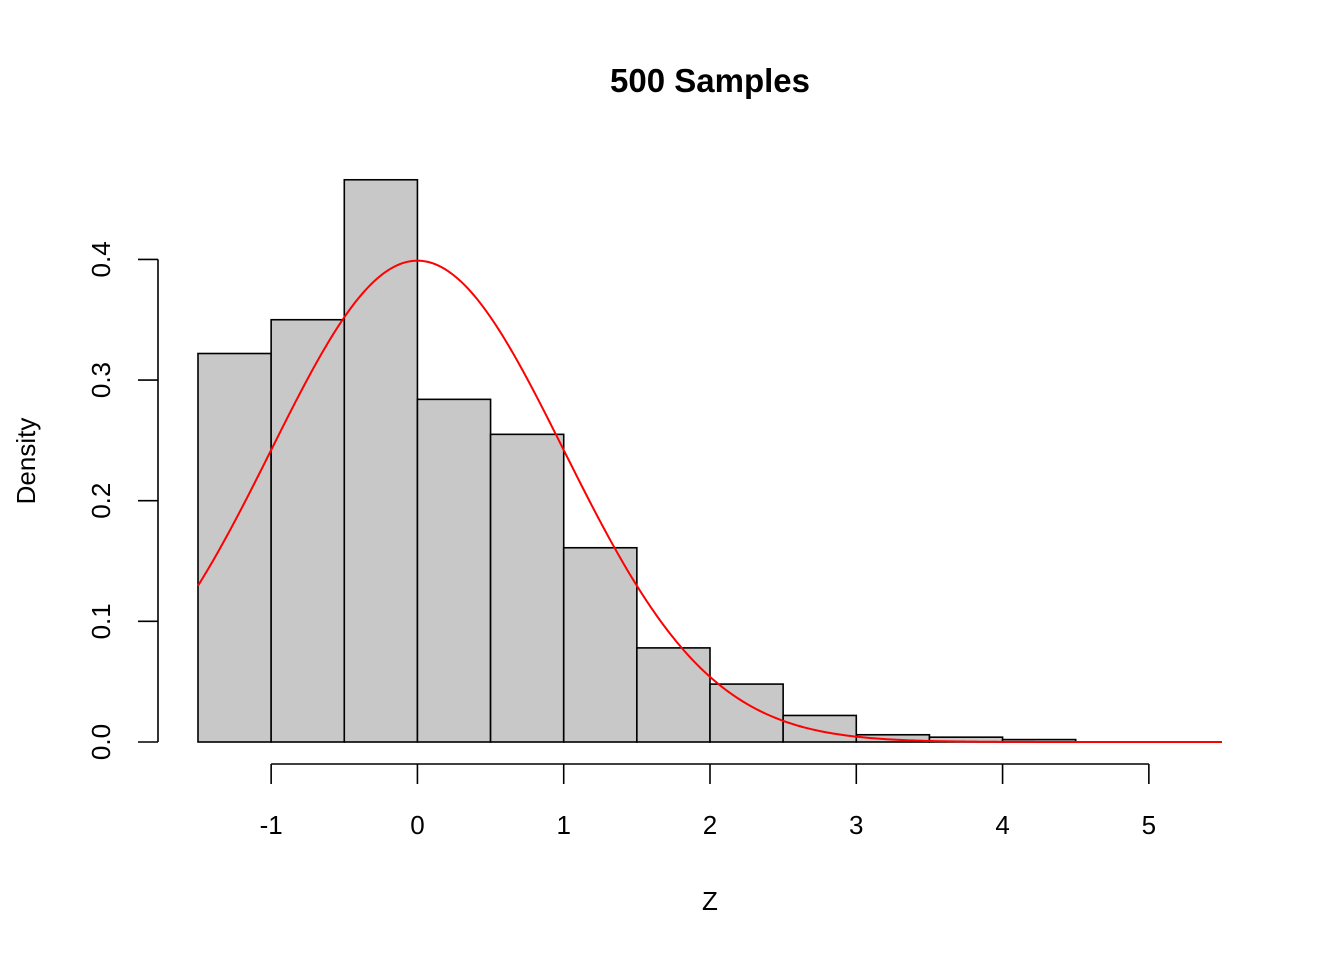  What do you see at coordinates (708, 801) in the screenshot?
I see `x-axis: -1 0 1 2 3 4 5` at bounding box center [708, 801].